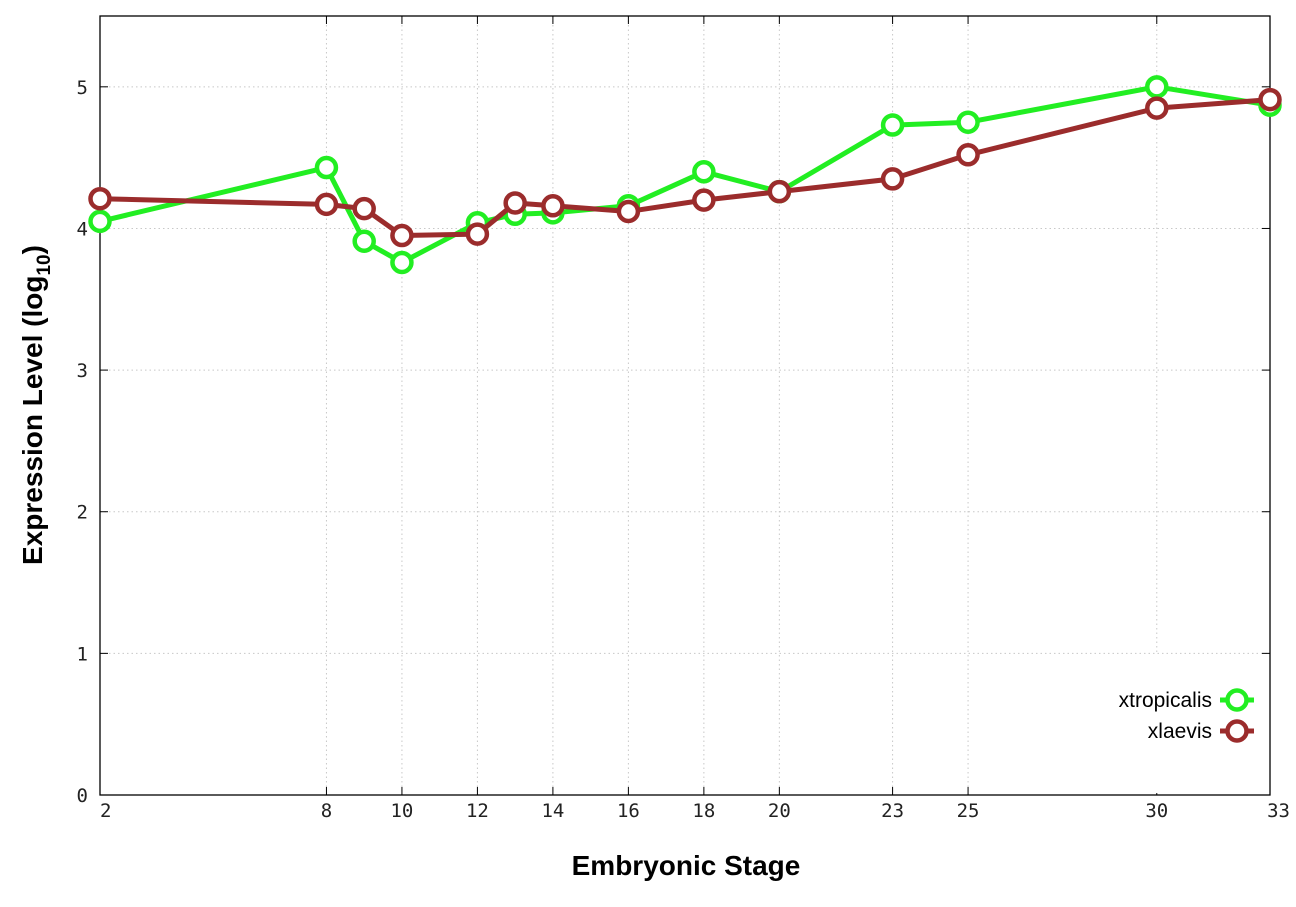  What do you see at coordinates (685, 167) in the screenshot?
I see `series-line-xlaevis` at bounding box center [685, 167].